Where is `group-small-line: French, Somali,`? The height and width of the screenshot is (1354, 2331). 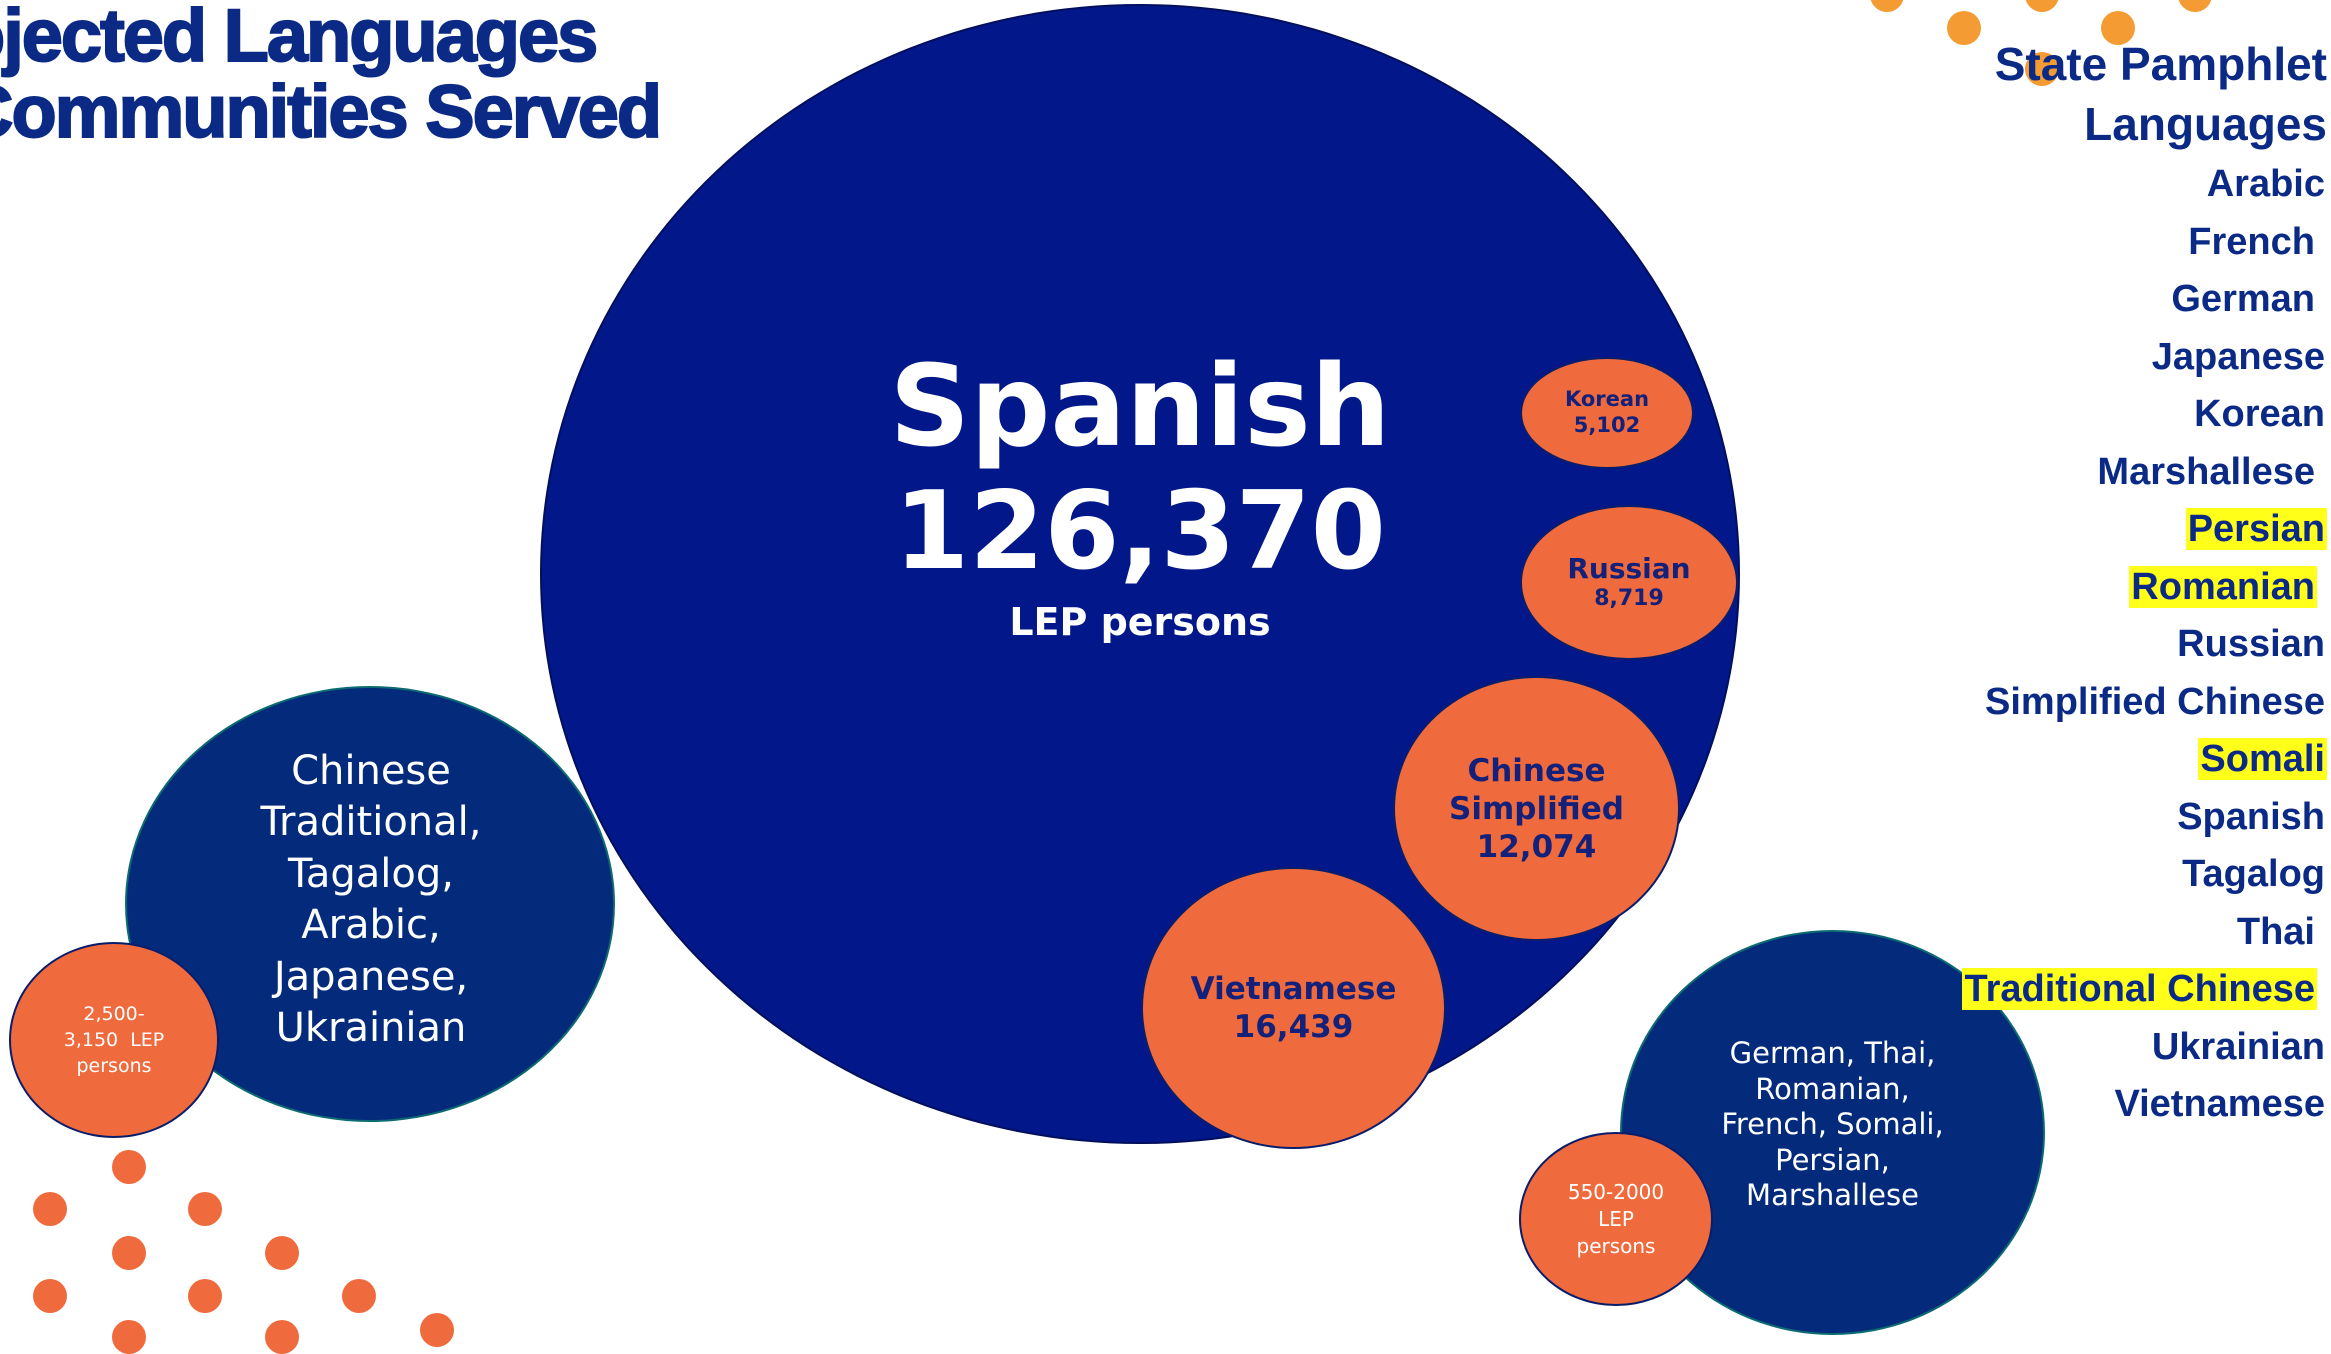 group-small-line: French, Somali, is located at coordinates (1832, 1124).